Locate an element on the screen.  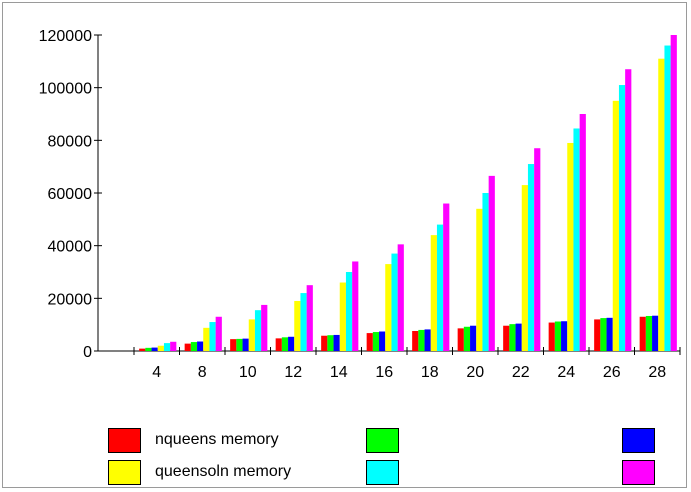
y-tick-label: 60000 is located at coordinates (70, 194).